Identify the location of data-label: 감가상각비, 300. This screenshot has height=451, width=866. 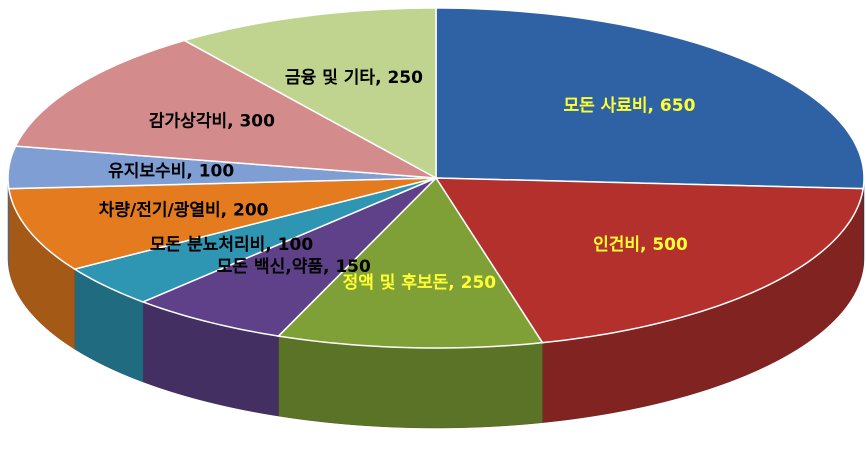
(212, 122).